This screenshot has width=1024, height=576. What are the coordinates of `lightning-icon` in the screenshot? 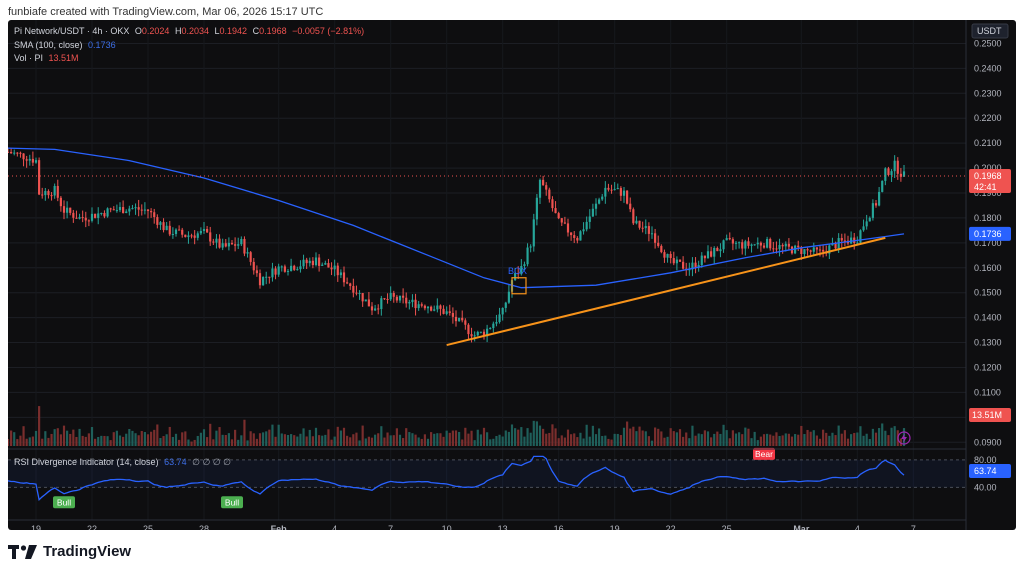 It's located at (904, 438).